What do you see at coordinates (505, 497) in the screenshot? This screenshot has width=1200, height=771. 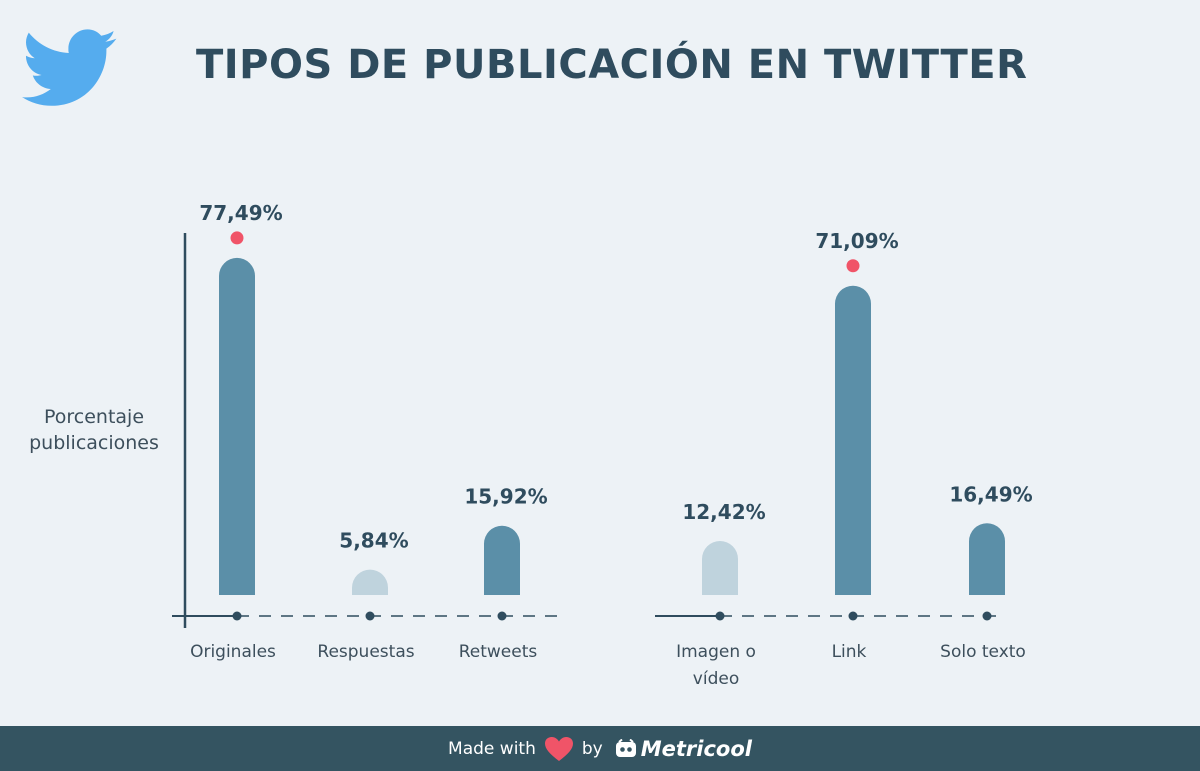 I see `bar-value-label: 15,92%` at bounding box center [505, 497].